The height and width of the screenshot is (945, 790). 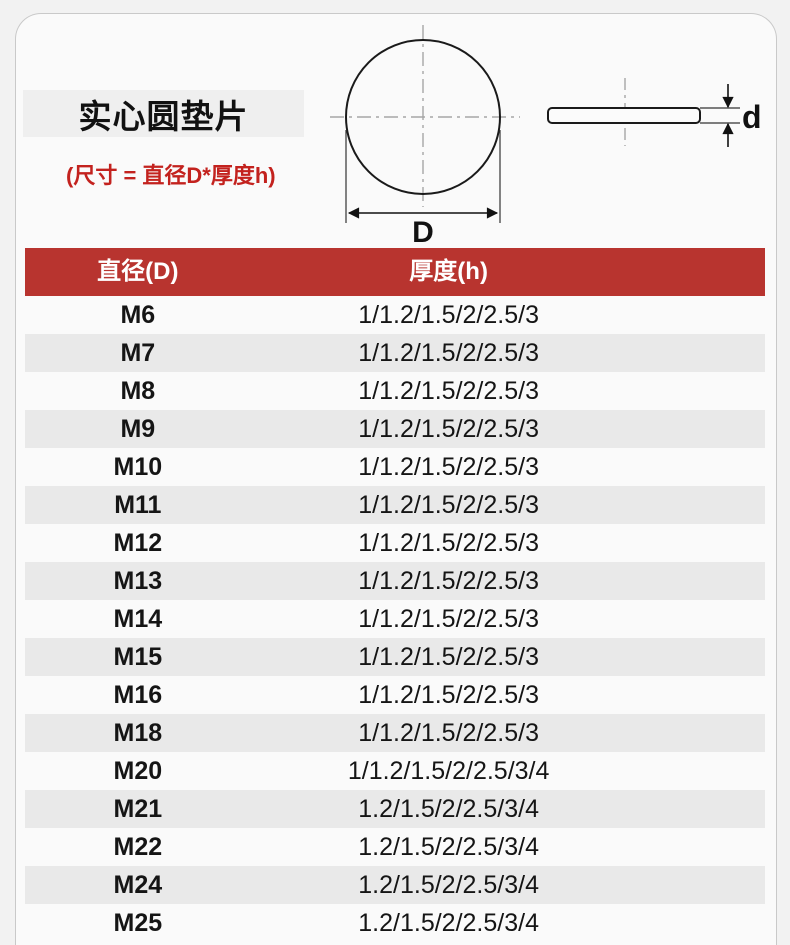 I want to click on table-row: M11 1/1.2/1.5/2/2.5/3, so click(x=395, y=505).